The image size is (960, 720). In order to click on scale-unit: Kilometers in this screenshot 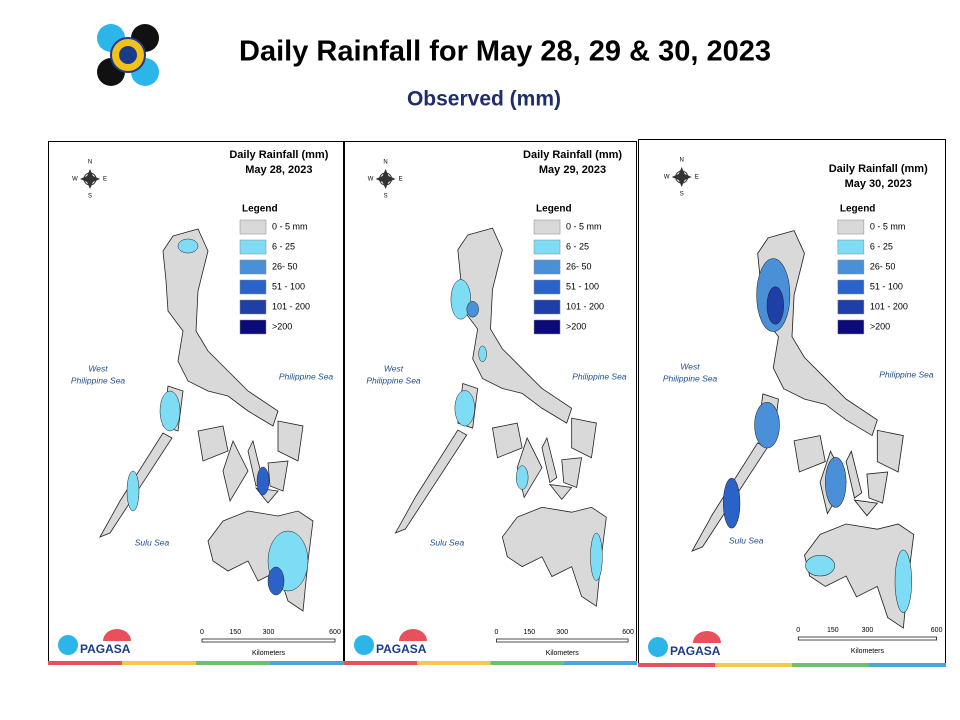, I will do `click(269, 653)`.